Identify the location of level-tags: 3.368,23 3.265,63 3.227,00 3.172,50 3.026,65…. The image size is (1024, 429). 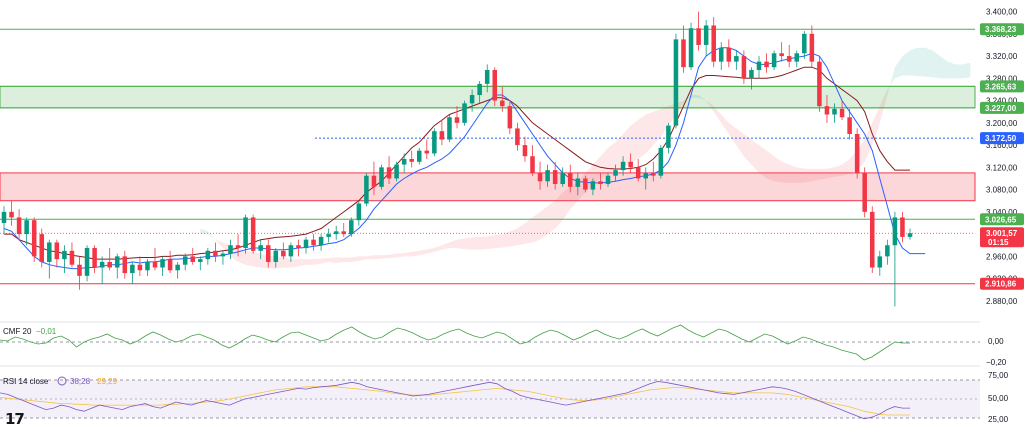
(1002, 156).